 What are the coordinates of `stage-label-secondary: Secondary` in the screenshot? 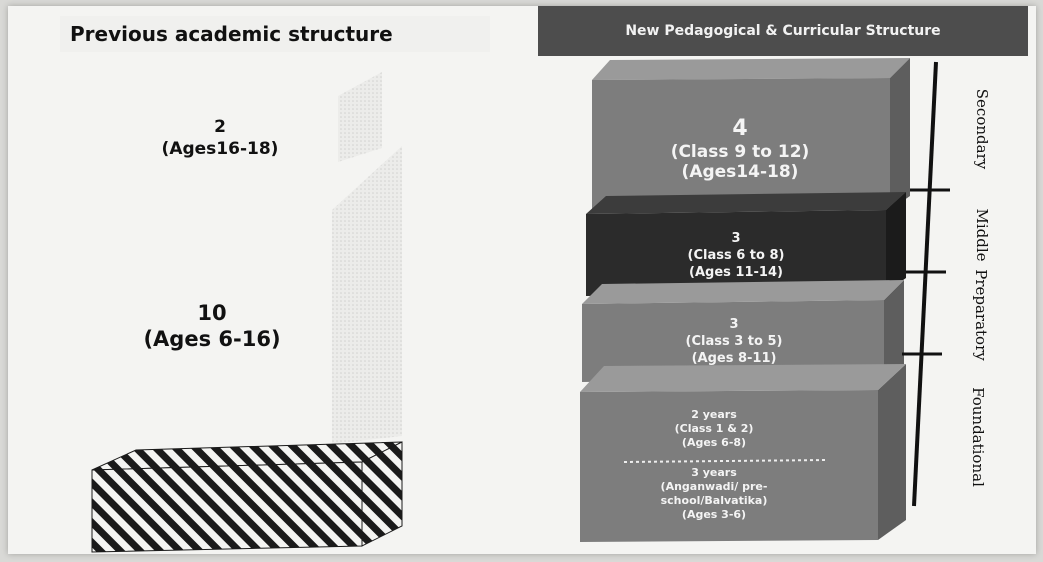 It's located at (982, 129).